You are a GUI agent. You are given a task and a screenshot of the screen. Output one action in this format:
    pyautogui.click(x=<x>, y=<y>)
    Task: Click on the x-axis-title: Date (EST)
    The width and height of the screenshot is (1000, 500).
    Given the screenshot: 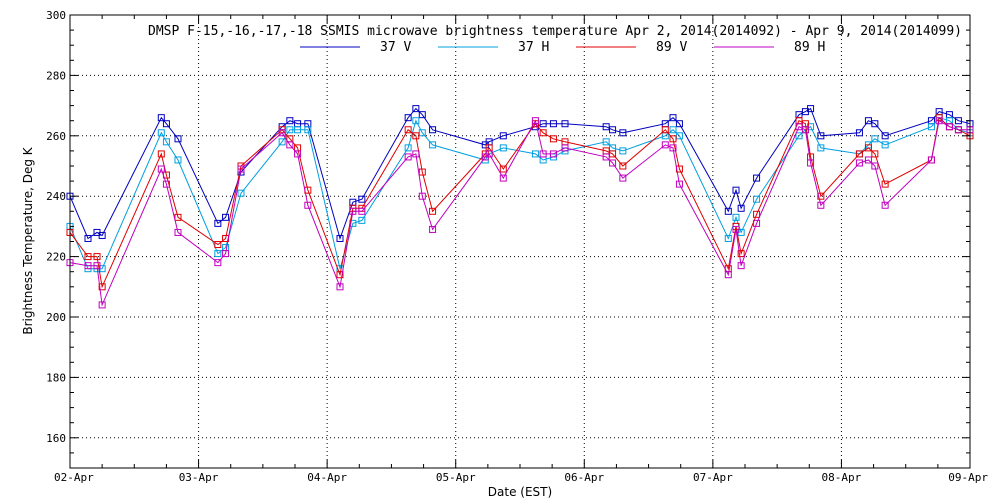 What is the action you would take?
    pyautogui.click(x=520, y=492)
    